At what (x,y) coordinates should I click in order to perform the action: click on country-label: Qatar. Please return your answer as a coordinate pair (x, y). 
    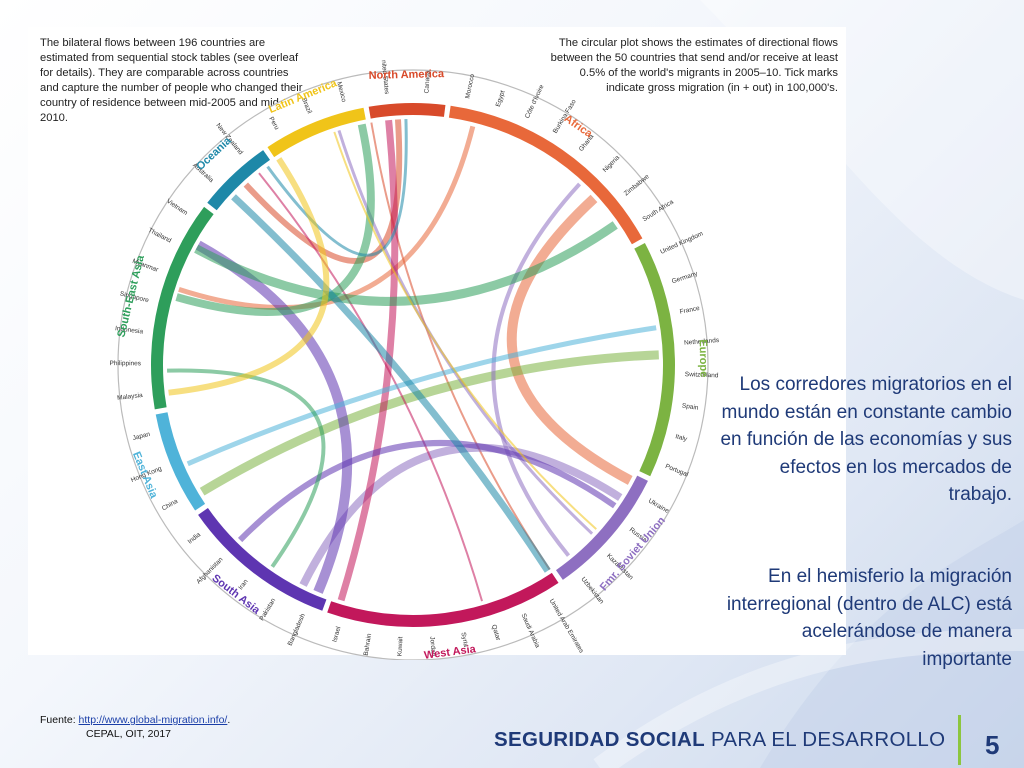
    Looking at the image, I should click on (496, 633).